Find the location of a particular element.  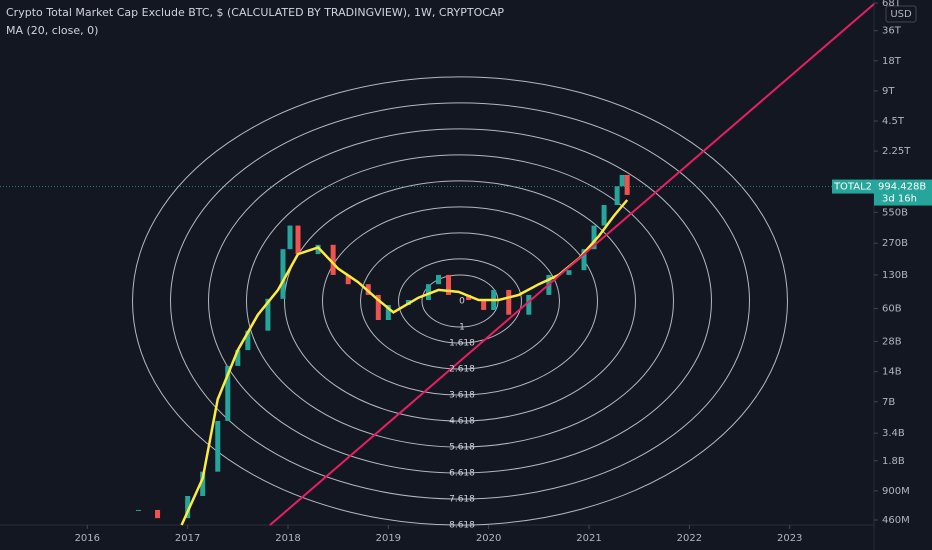

fib-level-label: 6.618 is located at coordinates (462, 474).